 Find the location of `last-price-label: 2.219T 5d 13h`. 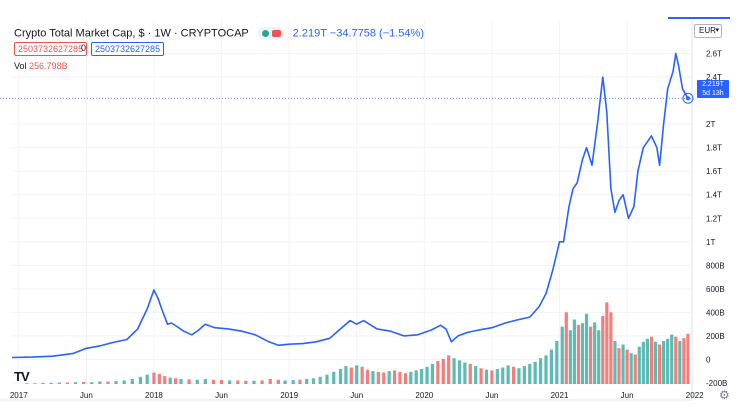

last-price-label: 2.219T 5d 13h is located at coordinates (713, 89).